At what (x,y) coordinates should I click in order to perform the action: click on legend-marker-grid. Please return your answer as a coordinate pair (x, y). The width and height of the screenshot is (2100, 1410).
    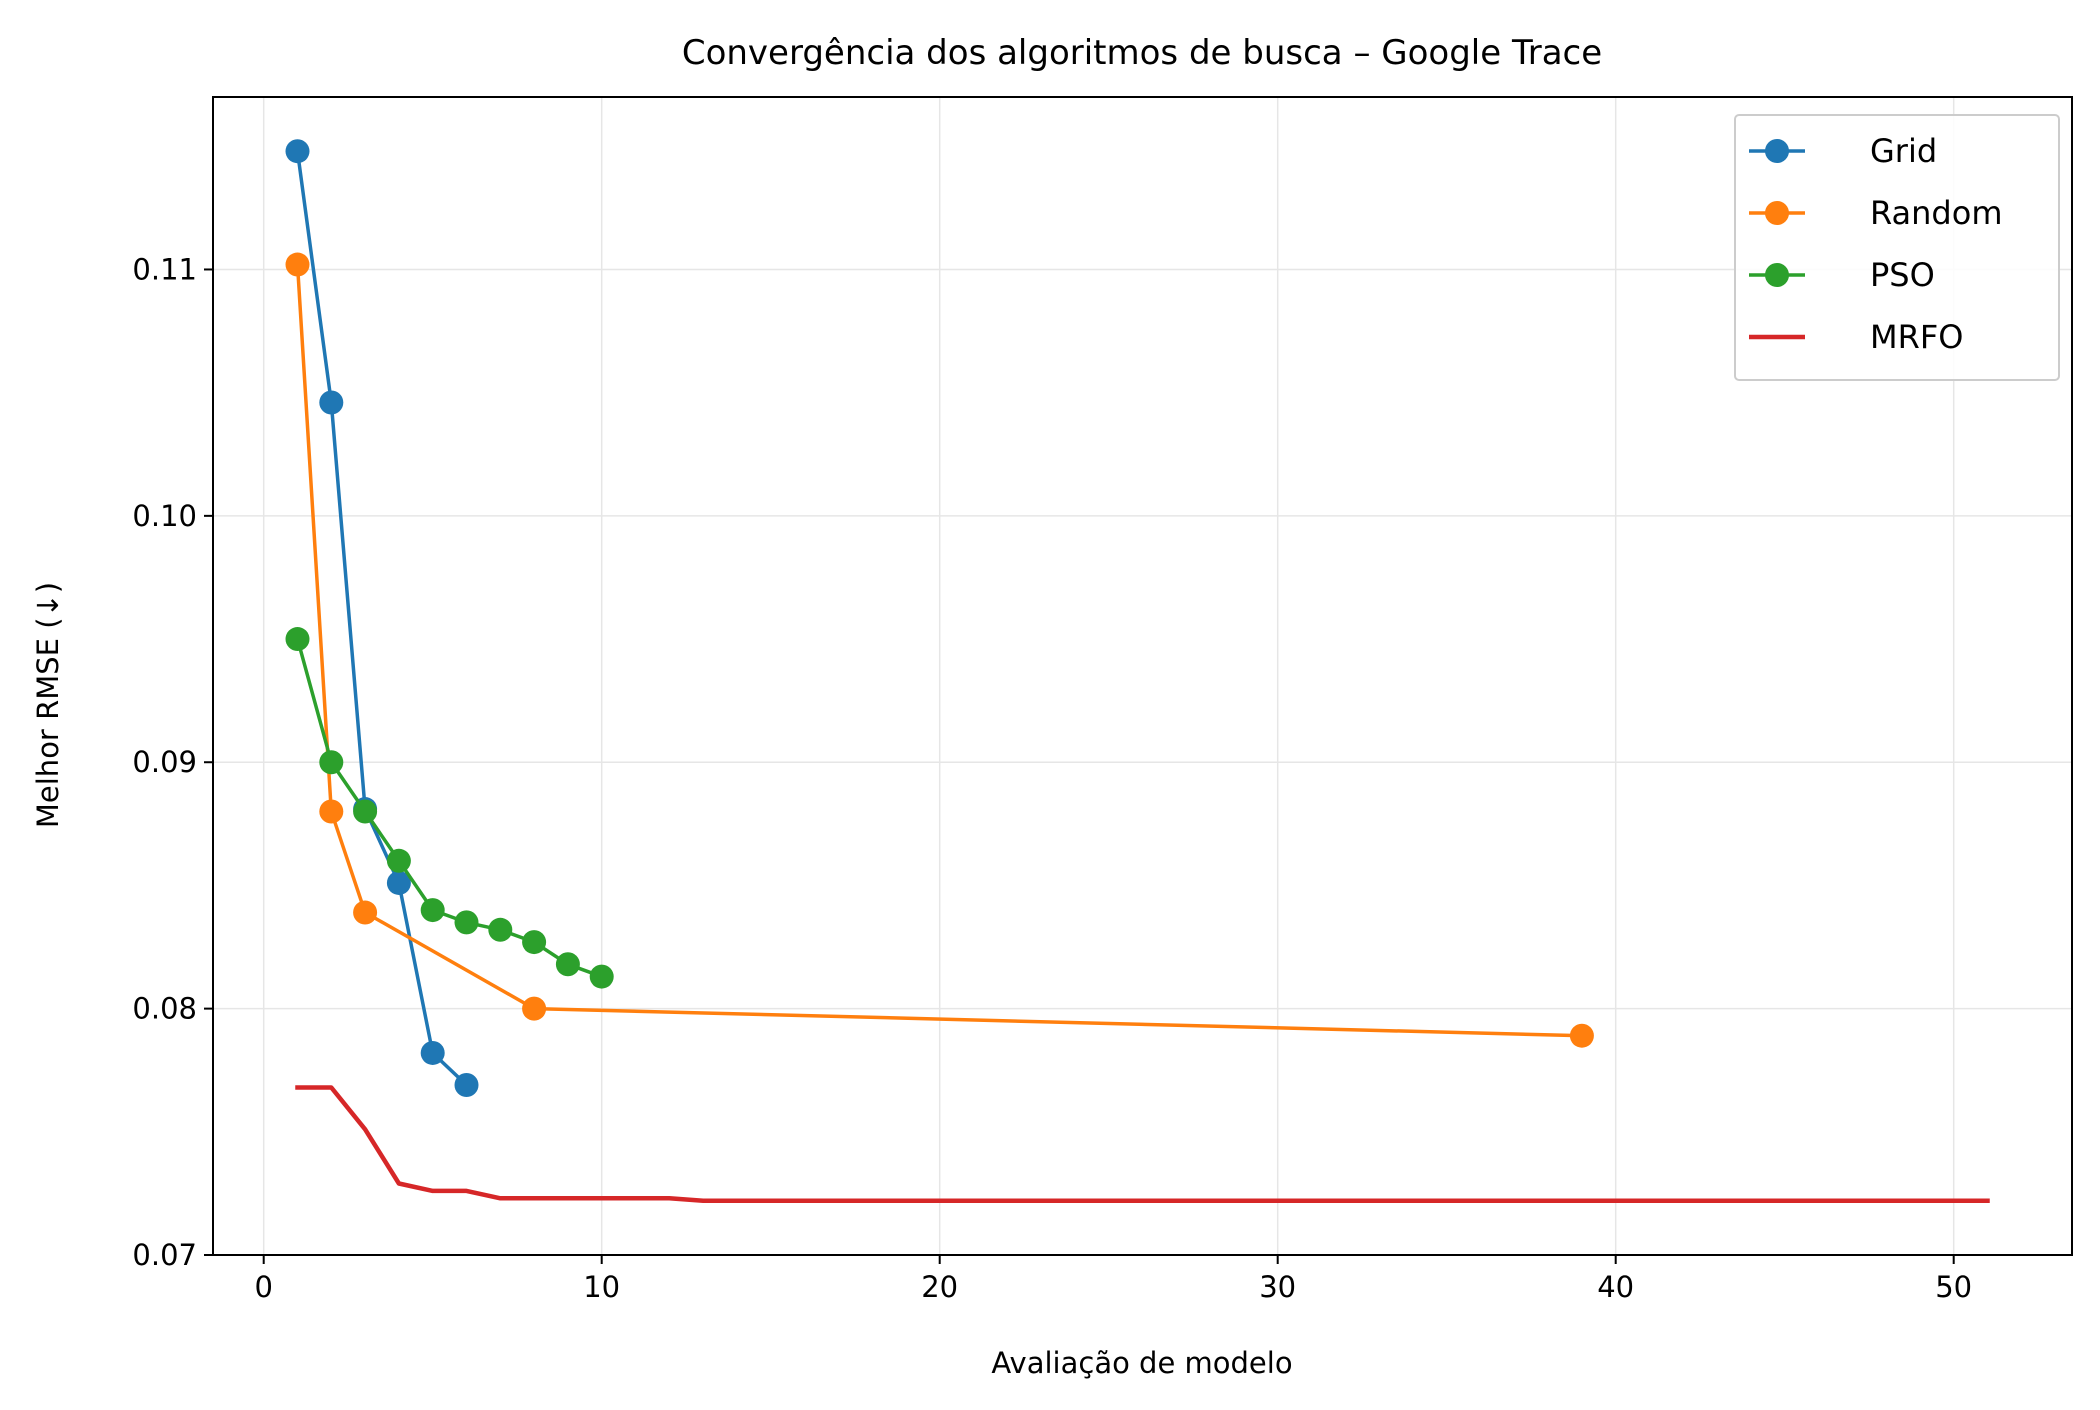
    Looking at the image, I should click on (1777, 151).